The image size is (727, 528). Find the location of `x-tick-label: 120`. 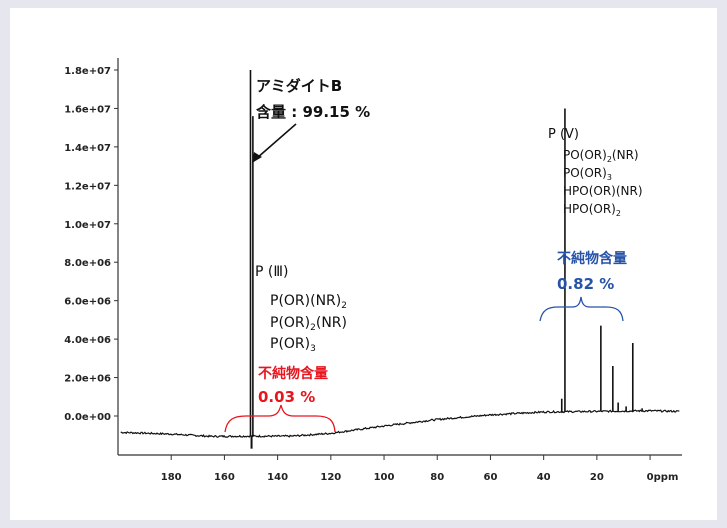

x-tick-label: 120 is located at coordinates (330, 477).